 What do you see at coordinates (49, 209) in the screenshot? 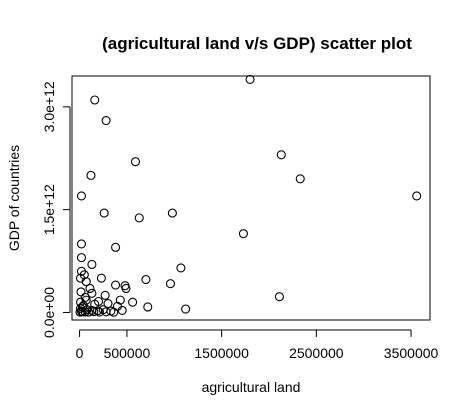
I see `y-tick-label: 1.5e+12` at bounding box center [49, 209].